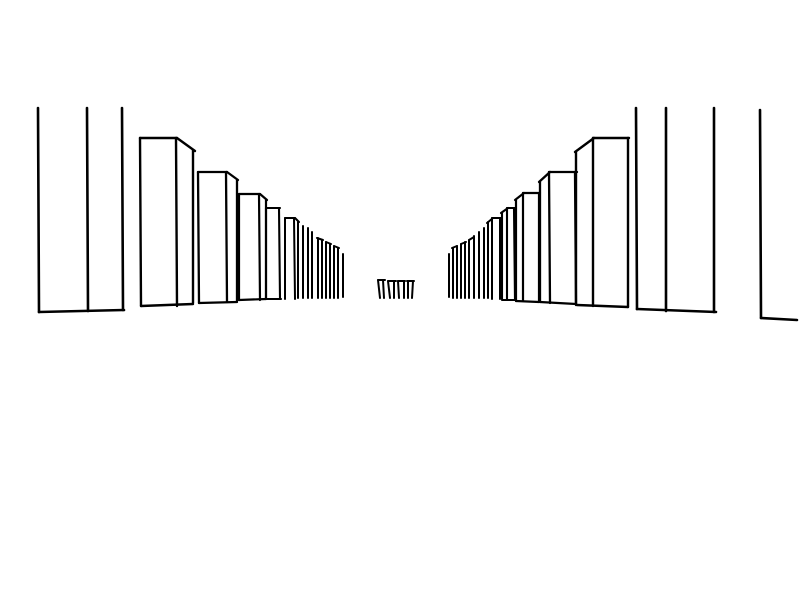 This screenshot has width=800, height=600. Describe the element at coordinates (778, 215) in the screenshot. I see `right-building-edge` at that location.